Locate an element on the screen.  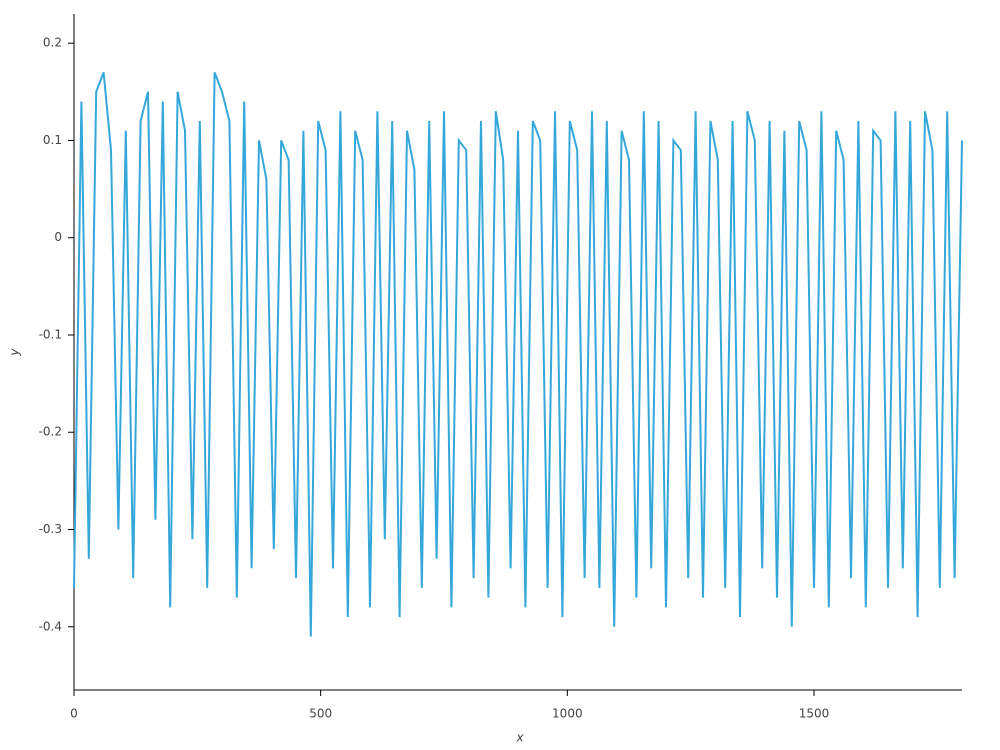
y-tick-label: -0.2 is located at coordinates (50, 432).